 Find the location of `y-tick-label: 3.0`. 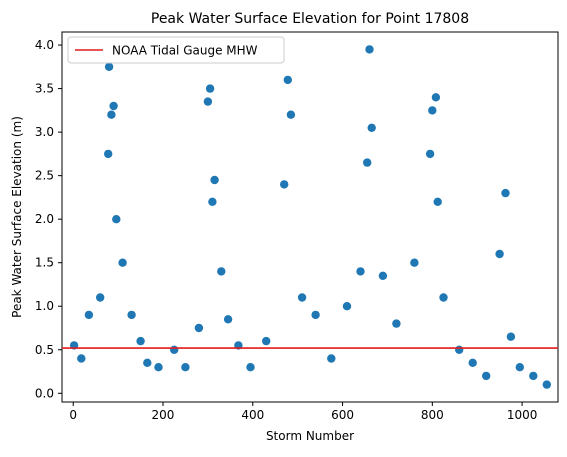

y-tick-label: 3.0 is located at coordinates (44, 132).